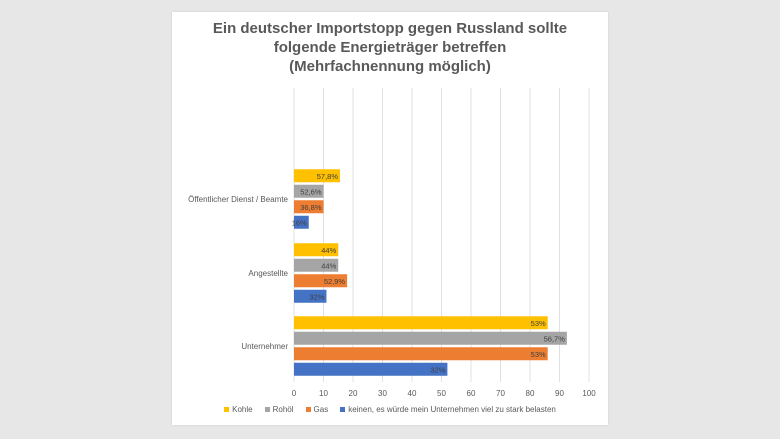 The height and width of the screenshot is (439, 780). I want to click on chart-title-line-2: folgende Energieträger betreffen, so click(390, 47).